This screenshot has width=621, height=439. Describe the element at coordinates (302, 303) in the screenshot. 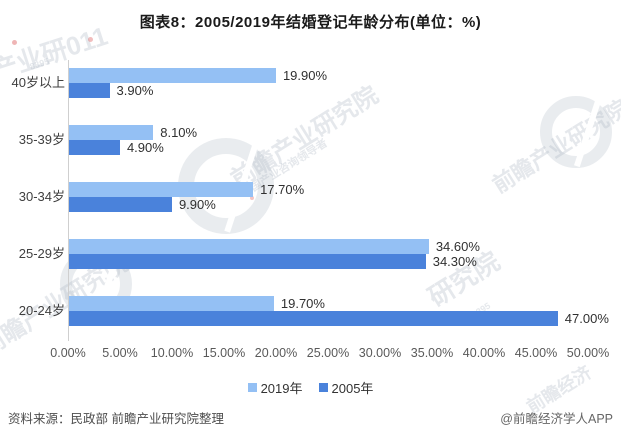

I see `value-label: 19.70%` at that location.